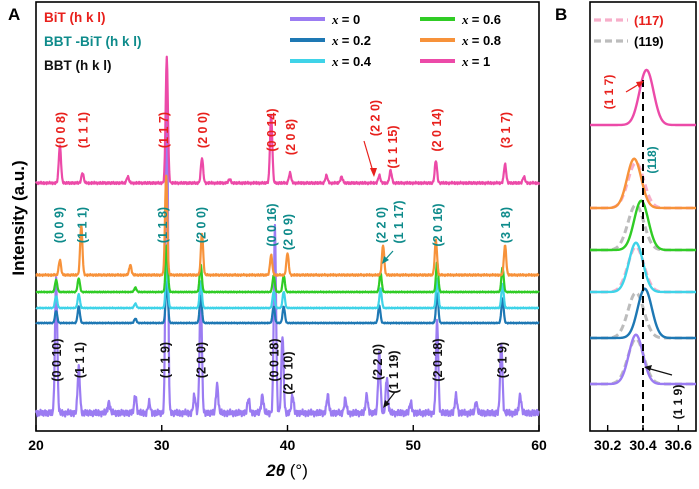 The height and width of the screenshot is (489, 699). Describe the element at coordinates (395, 40) in the screenshot. I see `panel-a-legend: x = 0 x = 0.2 x = 0.4 x = 0.6 x = 0.8 x = 1` at that location.